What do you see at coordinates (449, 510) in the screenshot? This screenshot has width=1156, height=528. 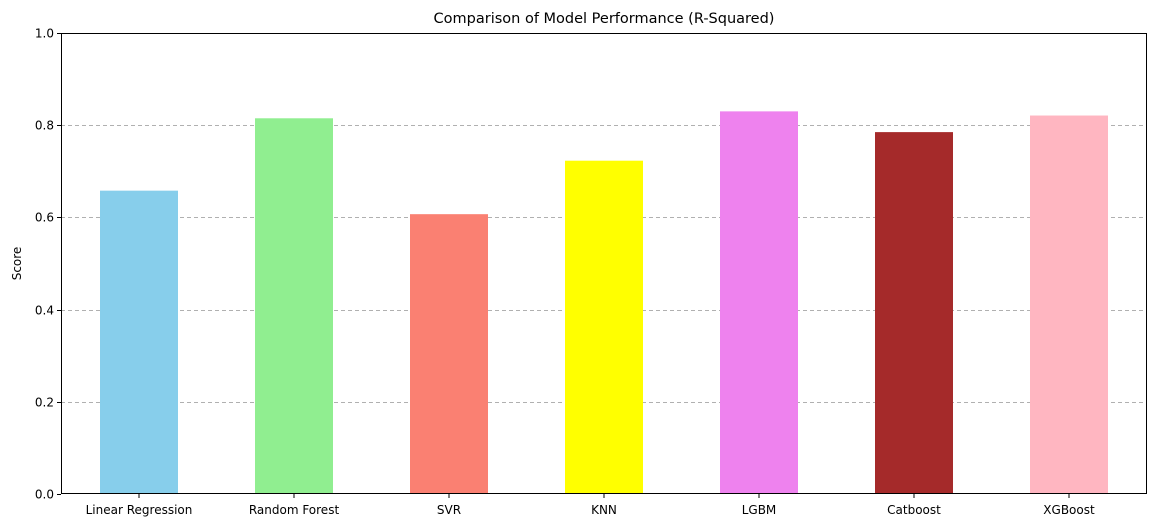 I see `x-tick-label: SVR` at bounding box center [449, 510].